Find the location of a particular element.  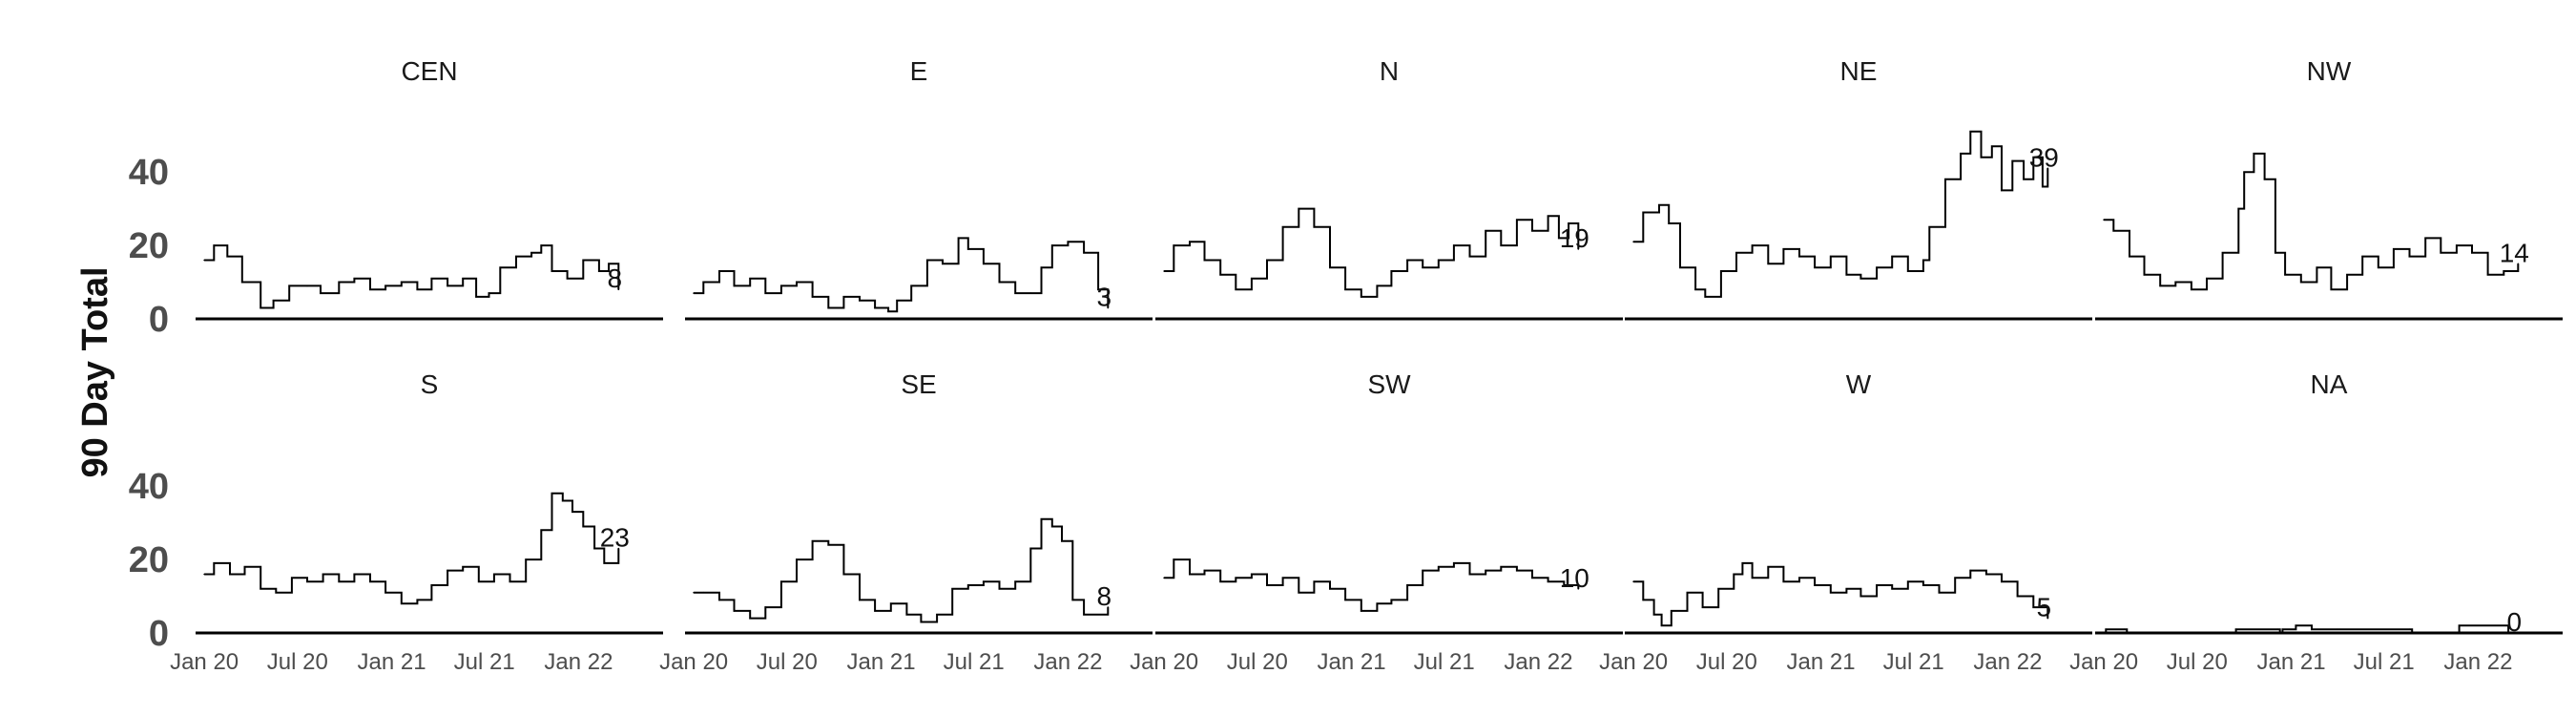

y-axis-title: 90 Day Total is located at coordinates (95, 371).